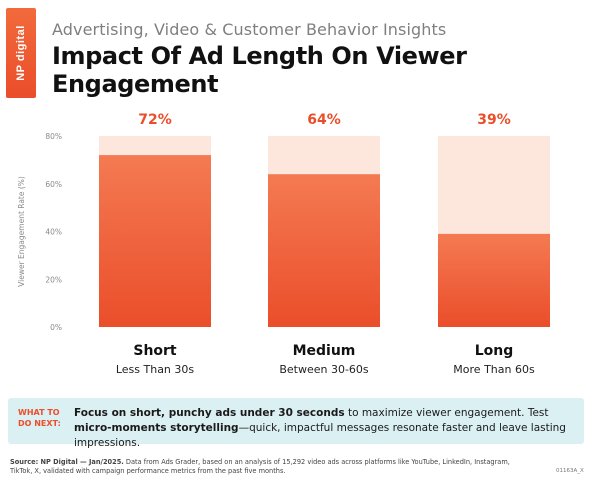  Describe the element at coordinates (324, 369) in the screenshot. I see `category-sublabel-medium: Between 30-60s` at that location.